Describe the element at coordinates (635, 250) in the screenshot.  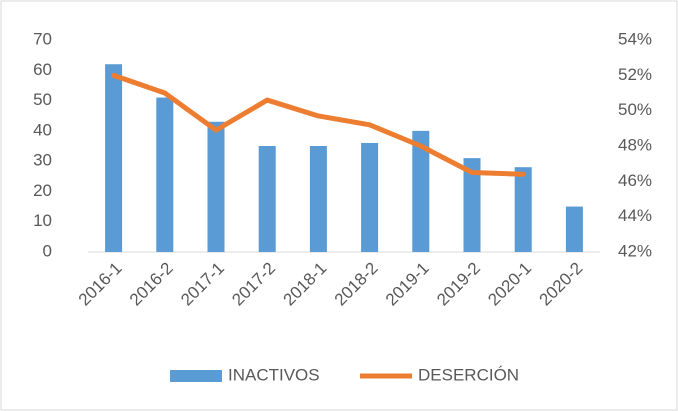
I see `y2-tick-label: 42%` at that location.